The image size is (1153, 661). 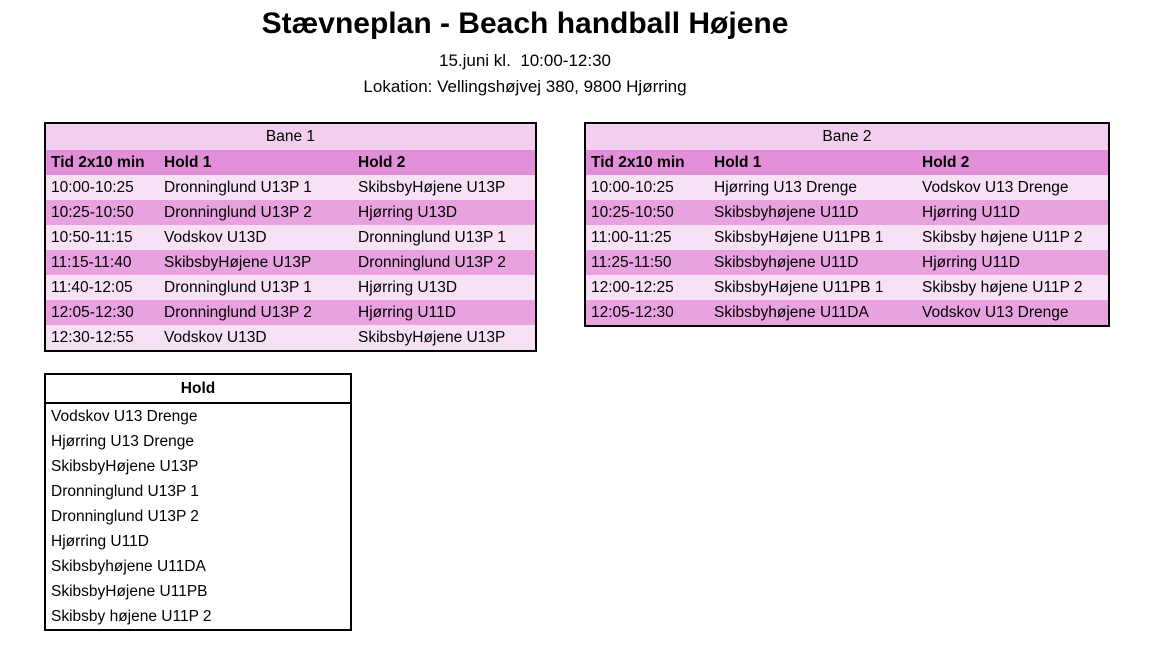 I want to click on match-hold1: Hjørring U13 Drenge, so click(x=785, y=187).